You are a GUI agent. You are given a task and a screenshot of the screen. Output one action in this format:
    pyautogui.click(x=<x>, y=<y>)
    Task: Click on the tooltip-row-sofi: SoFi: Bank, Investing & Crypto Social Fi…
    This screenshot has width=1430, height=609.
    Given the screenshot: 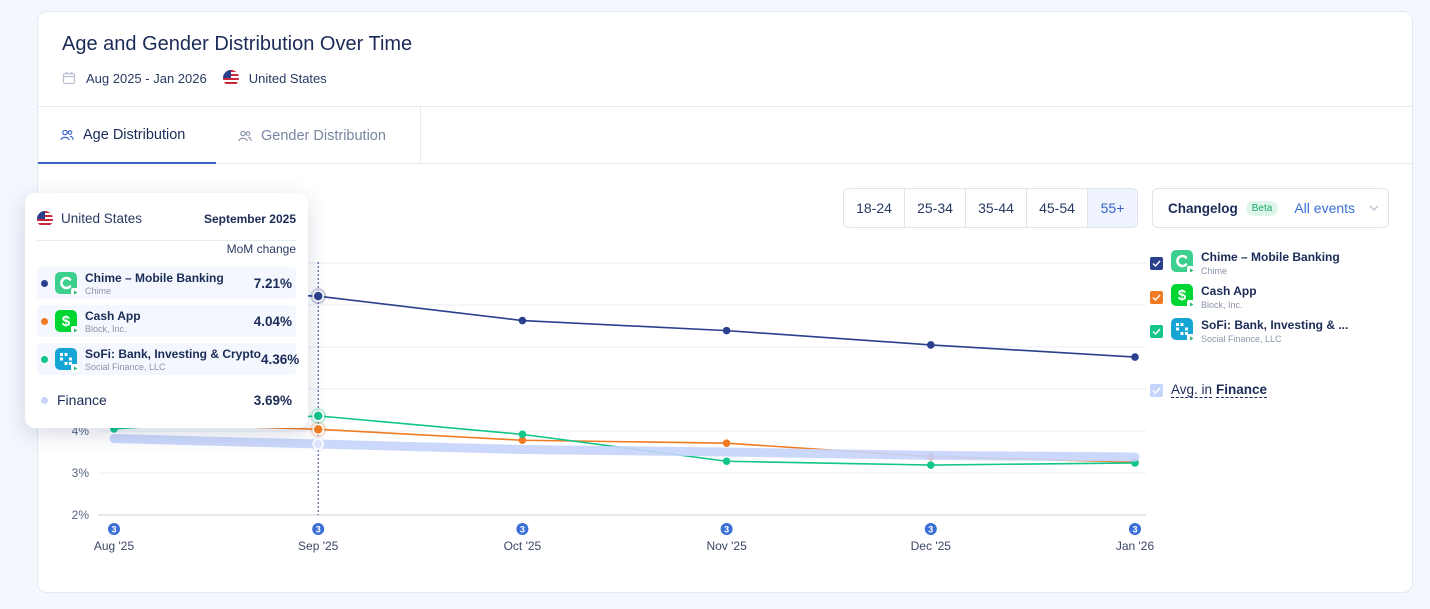 What is the action you would take?
    pyautogui.click(x=168, y=359)
    